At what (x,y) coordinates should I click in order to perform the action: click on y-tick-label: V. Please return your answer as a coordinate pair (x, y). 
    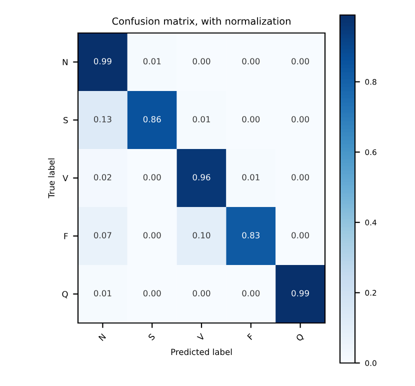
    Looking at the image, I should click on (65, 178).